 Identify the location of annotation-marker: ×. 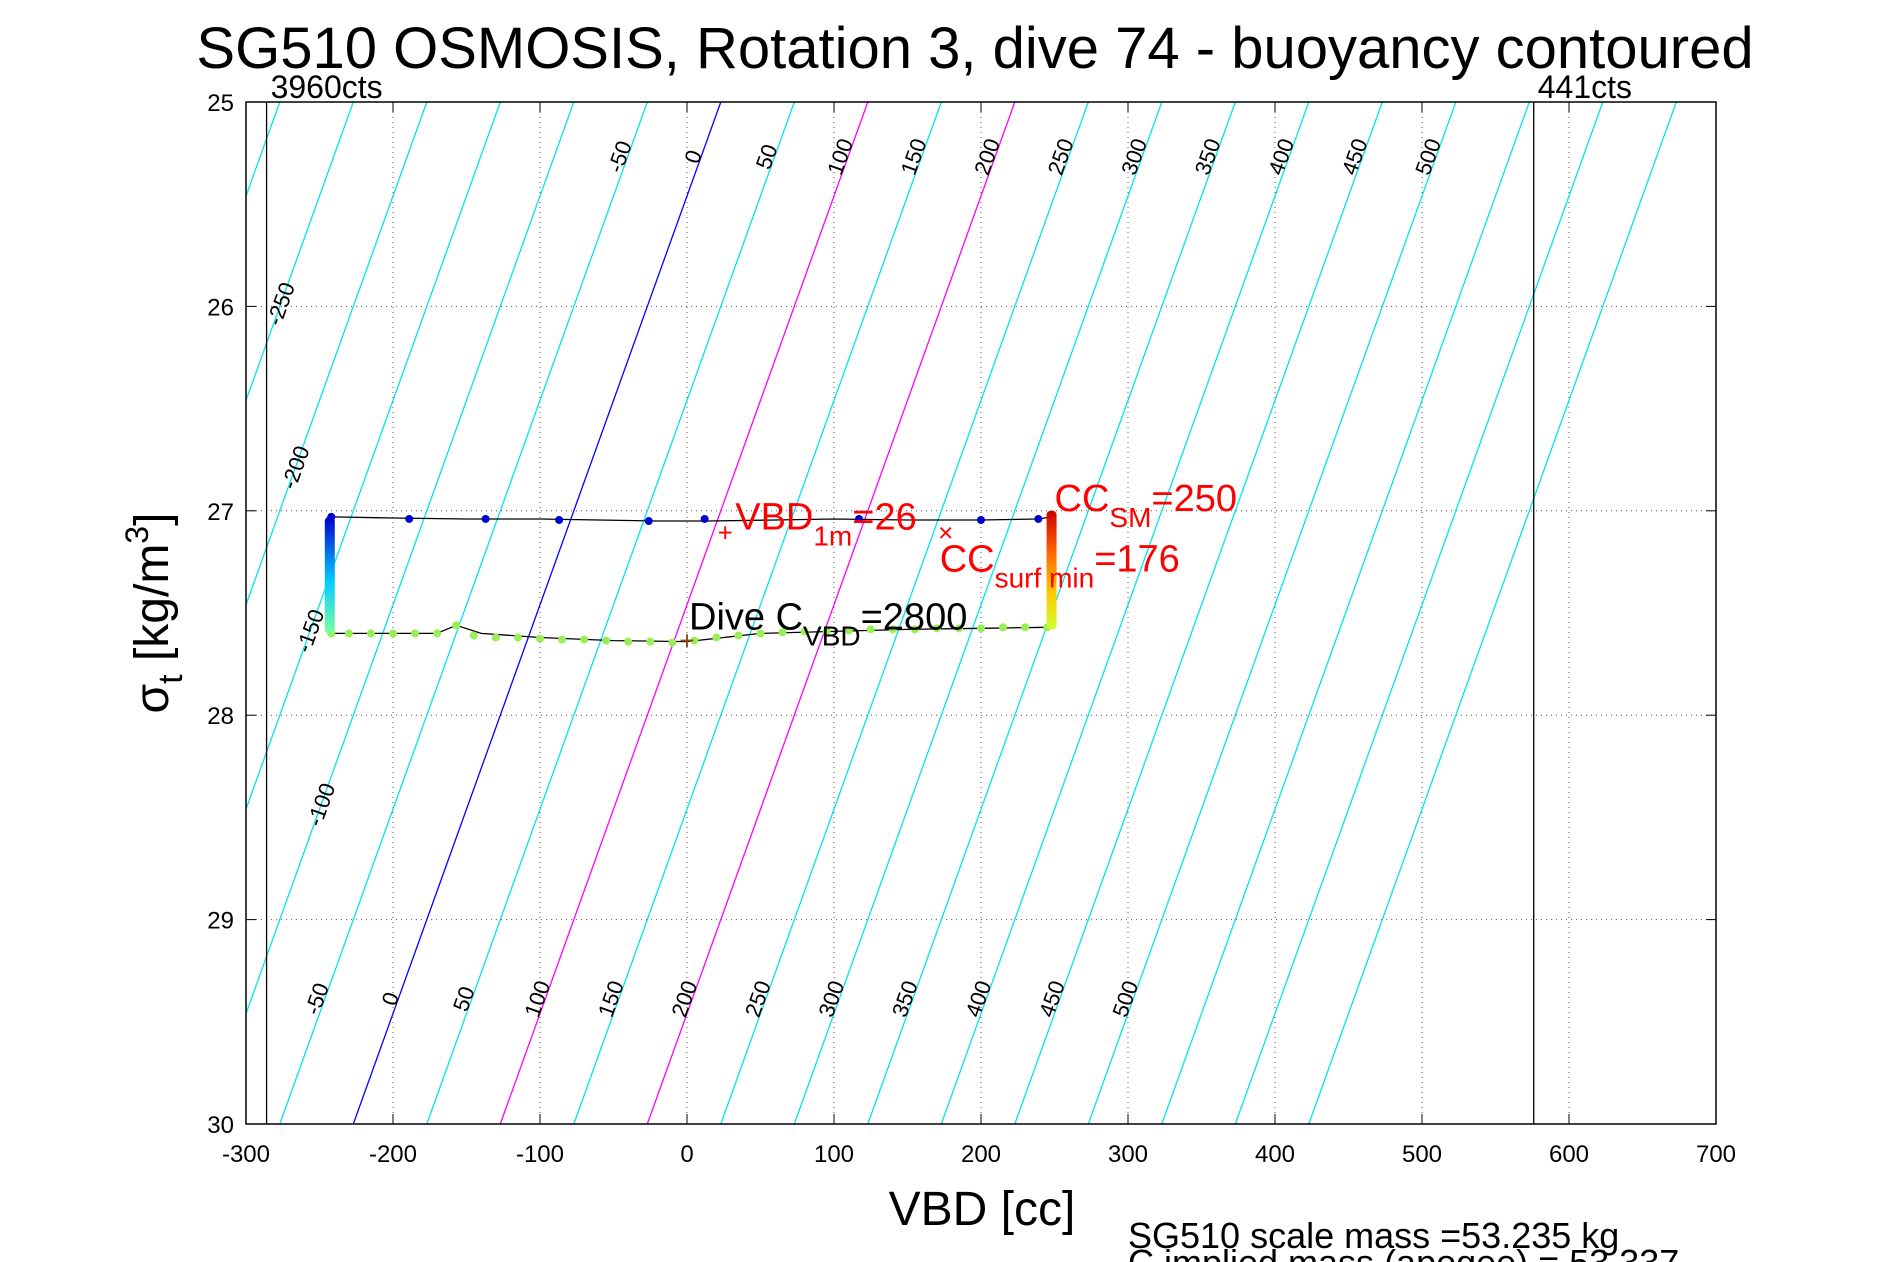
(945, 532).